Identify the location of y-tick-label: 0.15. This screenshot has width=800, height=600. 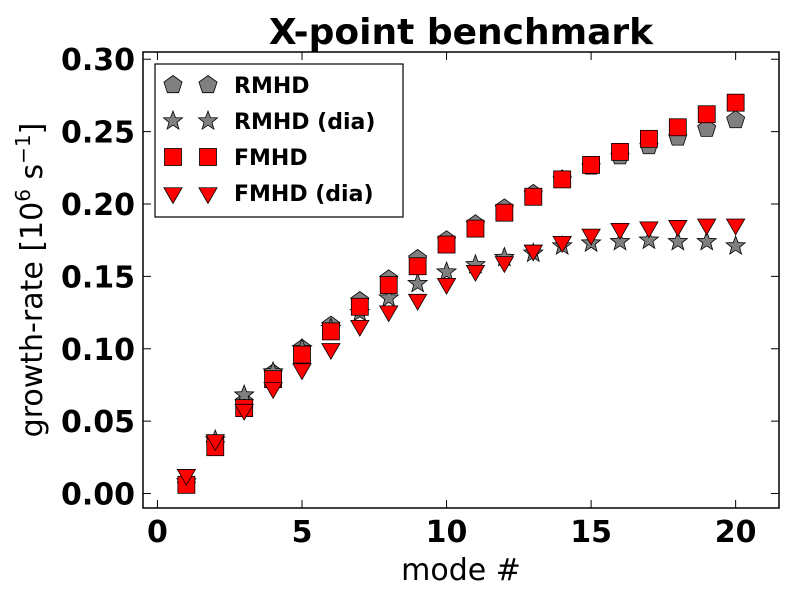
(98, 277).